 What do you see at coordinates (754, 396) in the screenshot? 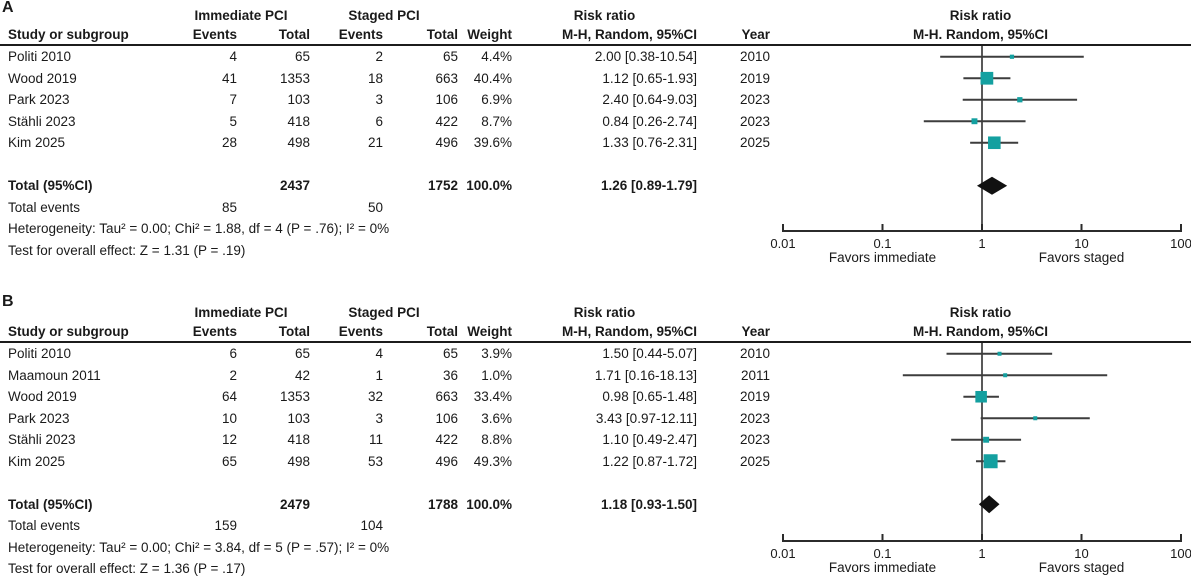
I see `year-value: 2019` at bounding box center [754, 396].